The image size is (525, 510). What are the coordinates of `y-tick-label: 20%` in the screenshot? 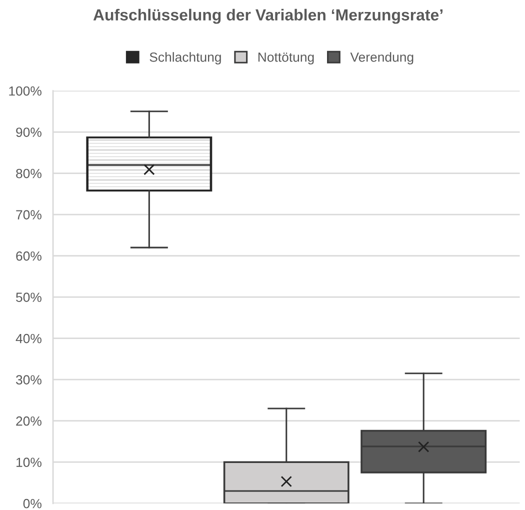 It's located at (29, 421).